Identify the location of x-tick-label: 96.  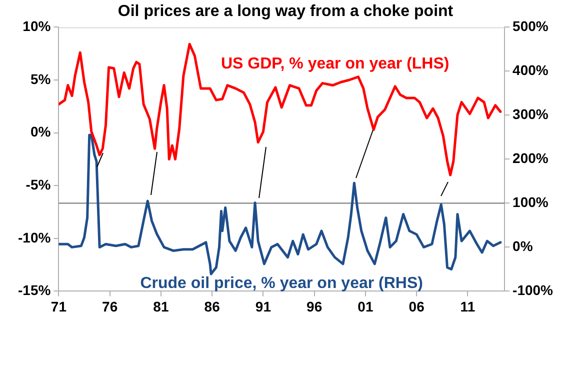
(314, 306).